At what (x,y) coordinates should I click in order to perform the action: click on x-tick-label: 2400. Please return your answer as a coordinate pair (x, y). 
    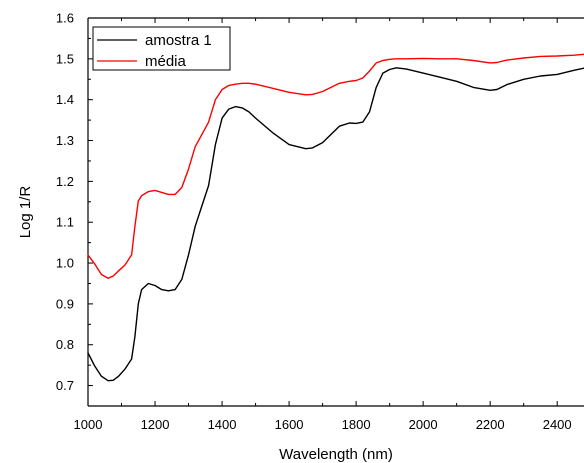
    Looking at the image, I should click on (557, 424).